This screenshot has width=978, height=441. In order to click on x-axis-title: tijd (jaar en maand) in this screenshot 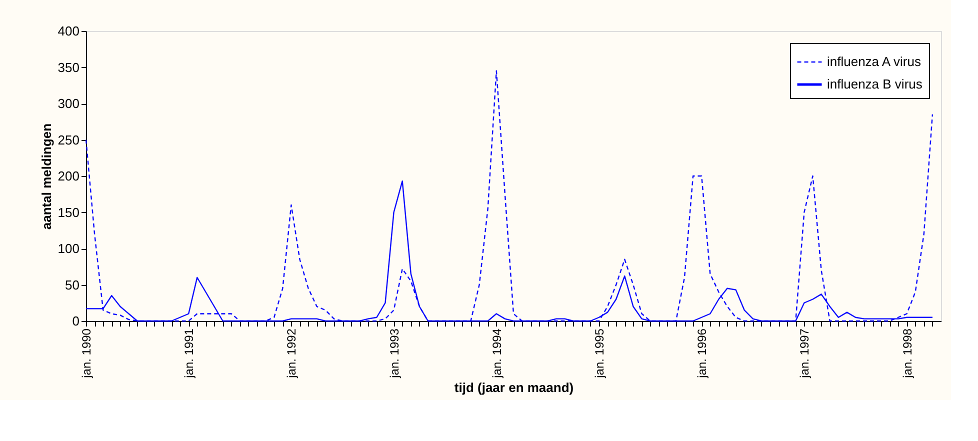, I will do `click(514, 387)`.